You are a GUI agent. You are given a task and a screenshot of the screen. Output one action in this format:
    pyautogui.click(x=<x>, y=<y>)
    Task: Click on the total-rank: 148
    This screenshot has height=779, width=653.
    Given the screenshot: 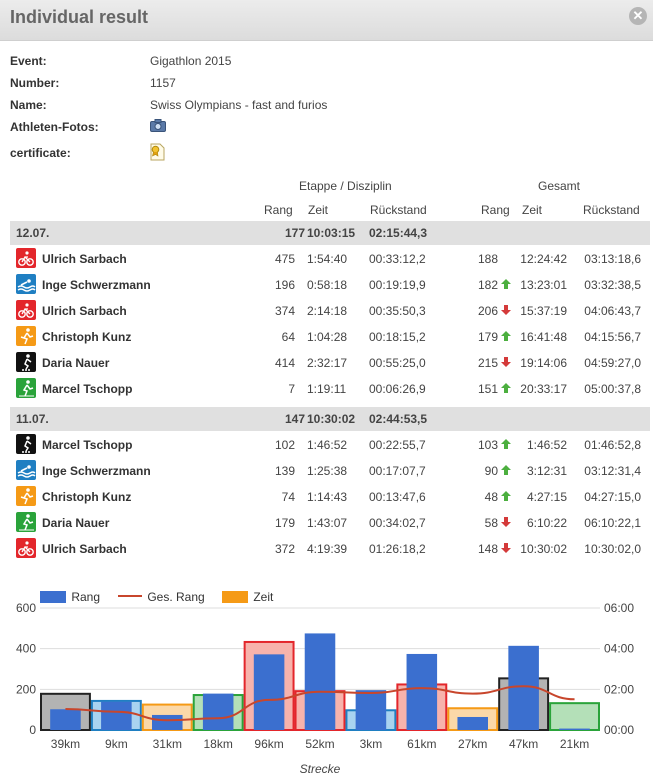 What is the action you would take?
    pyautogui.click(x=487, y=549)
    